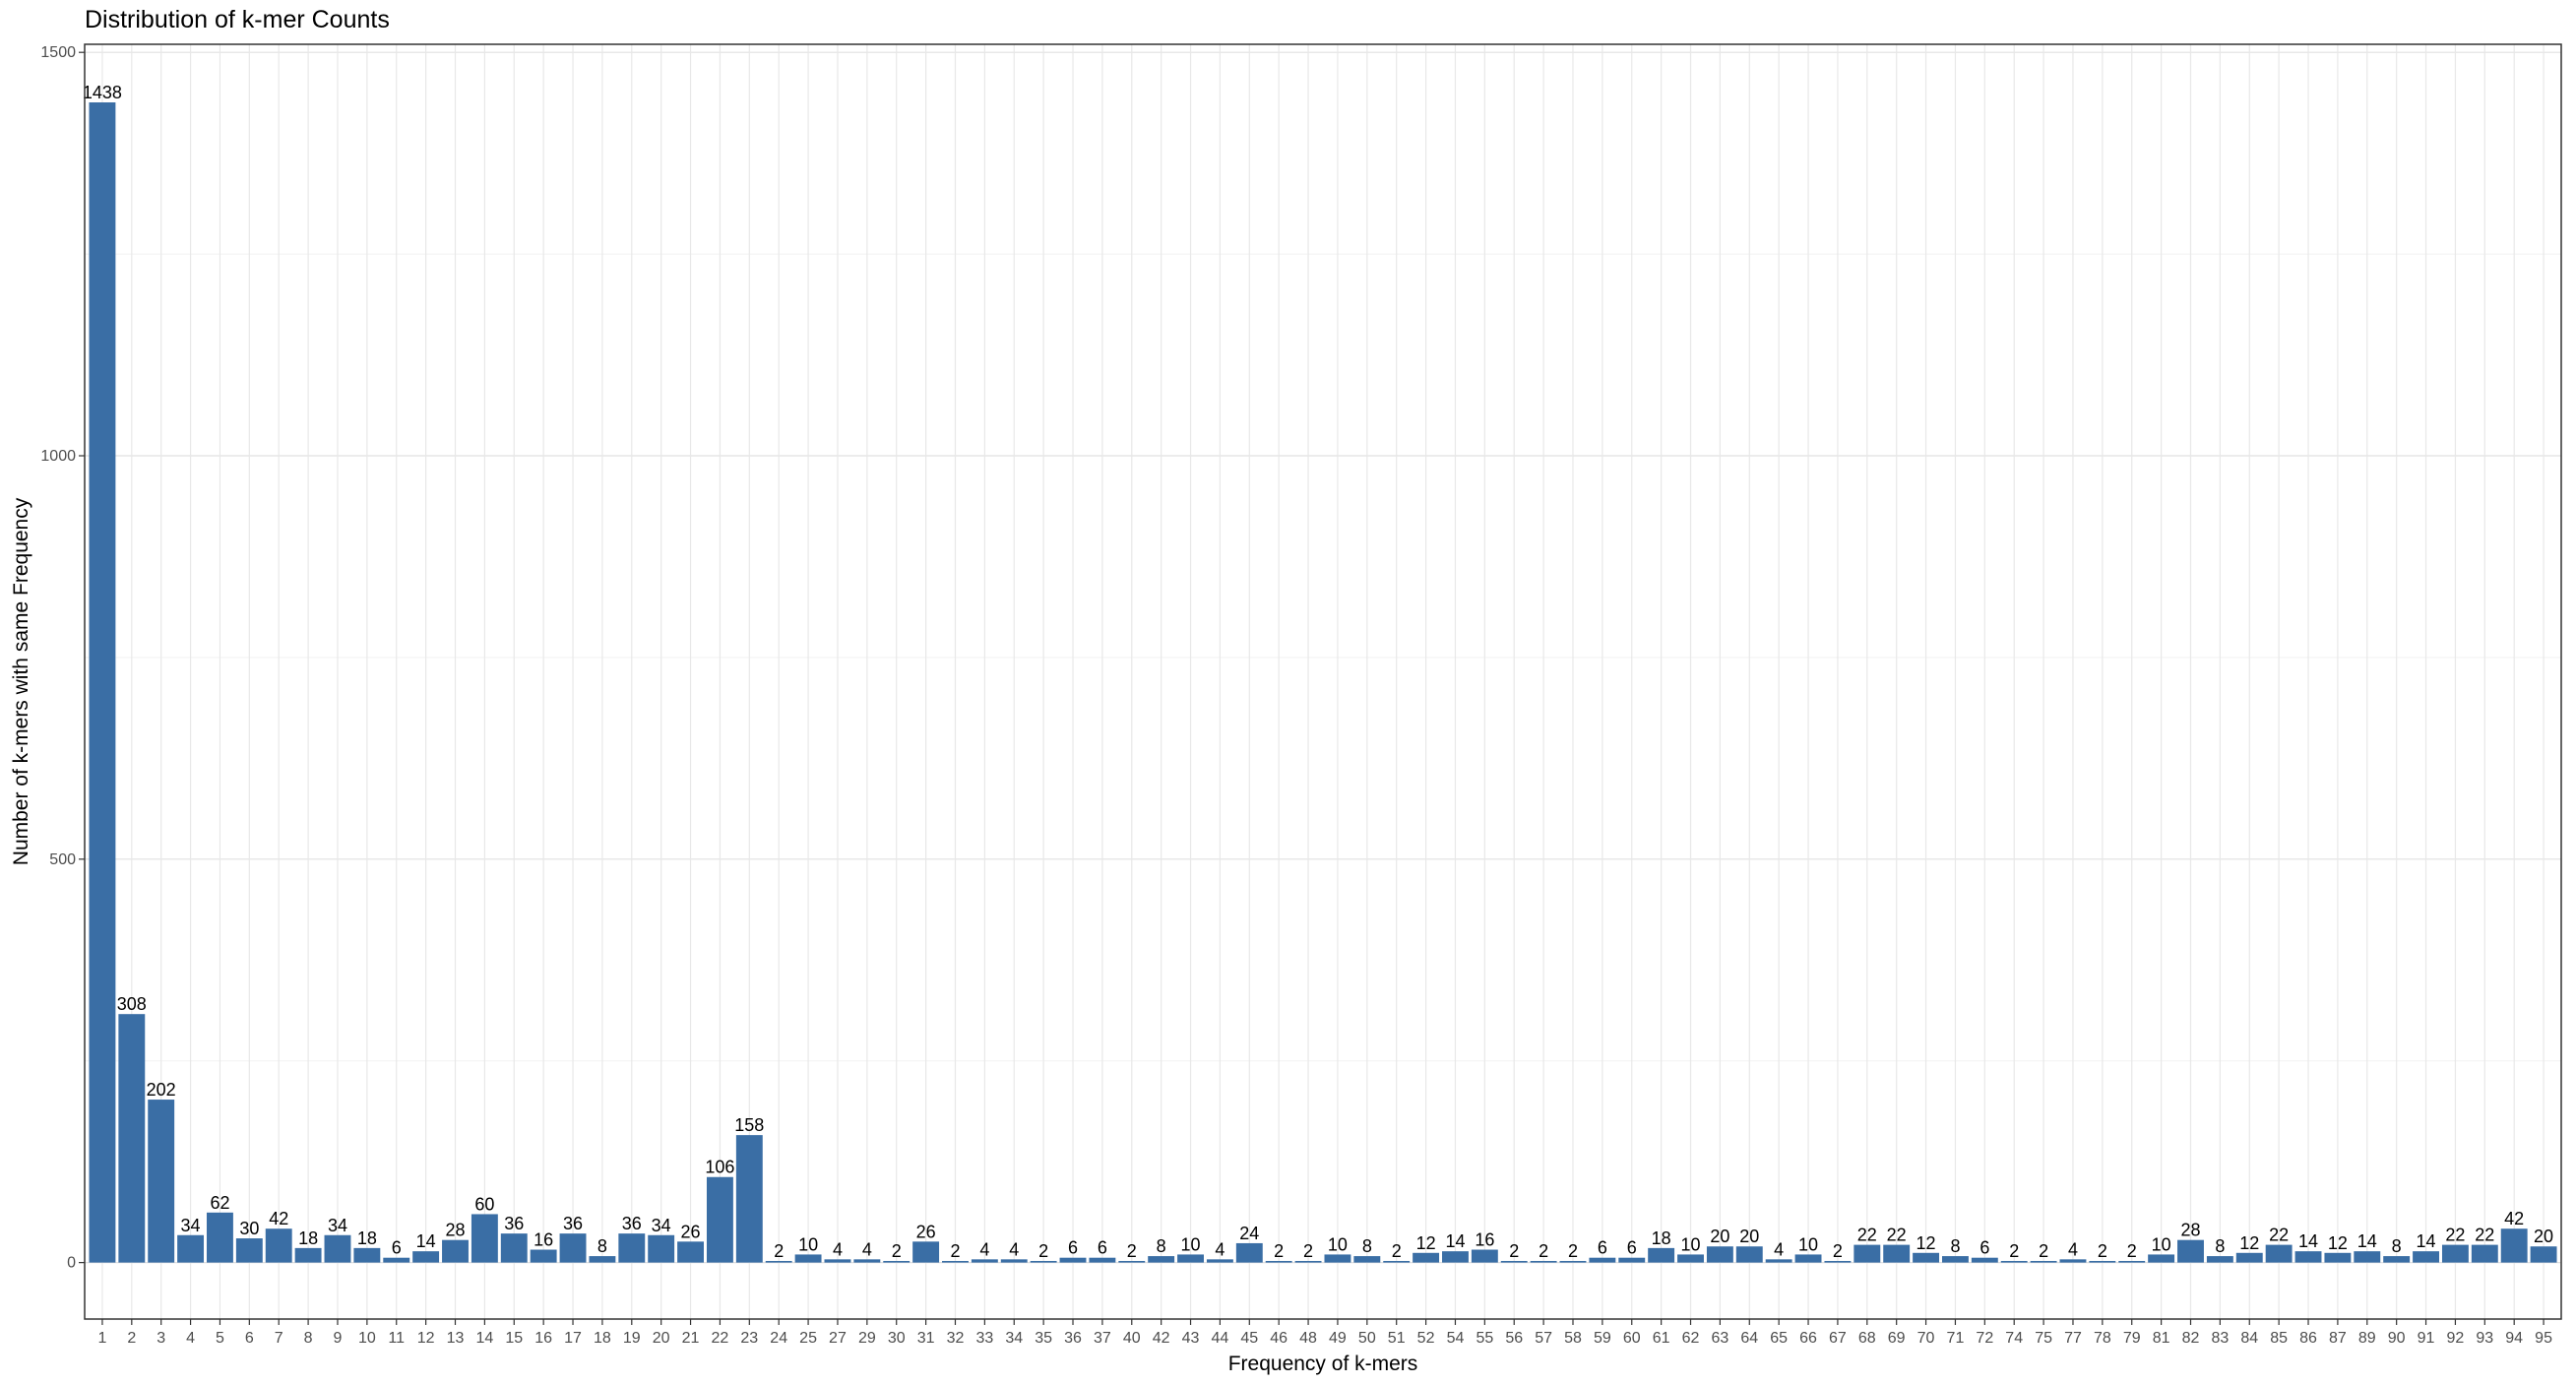 Image resolution: width=2576 pixels, height=1385 pixels. What do you see at coordinates (102, 92) in the screenshot?
I see `data-label: 1438` at bounding box center [102, 92].